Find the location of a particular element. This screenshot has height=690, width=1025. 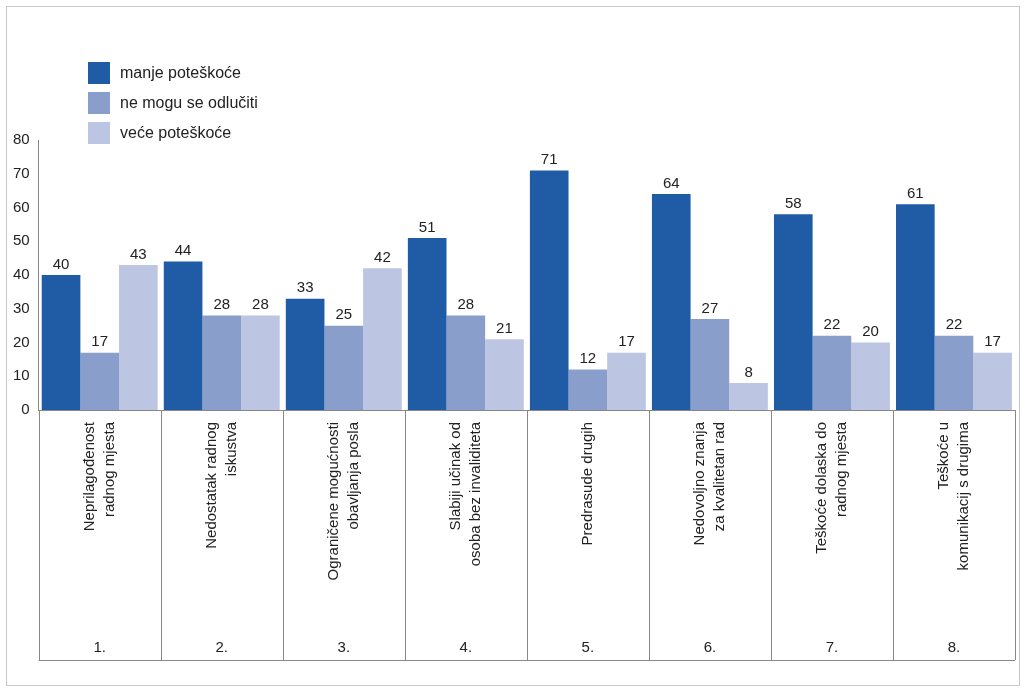

data-label: 43 is located at coordinates (138, 253).